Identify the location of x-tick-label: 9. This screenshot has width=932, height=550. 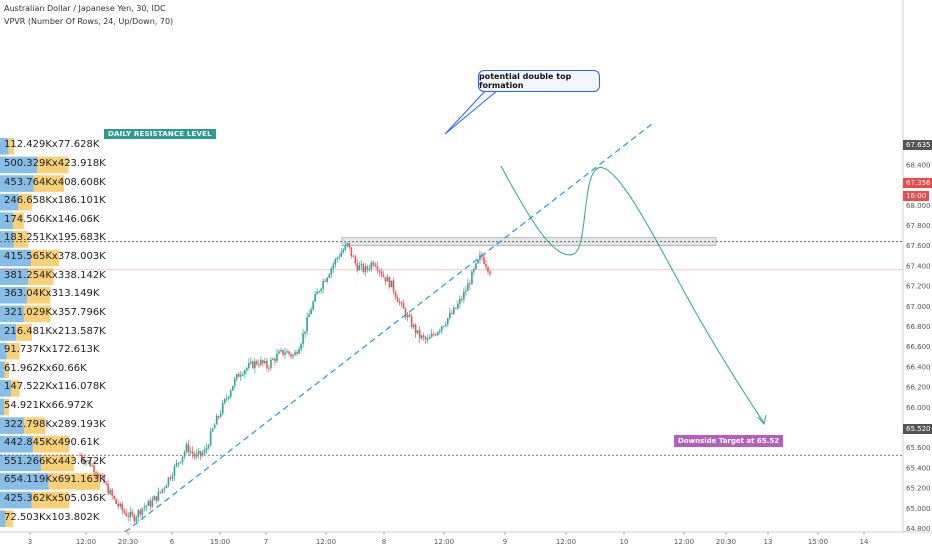
(505, 542).